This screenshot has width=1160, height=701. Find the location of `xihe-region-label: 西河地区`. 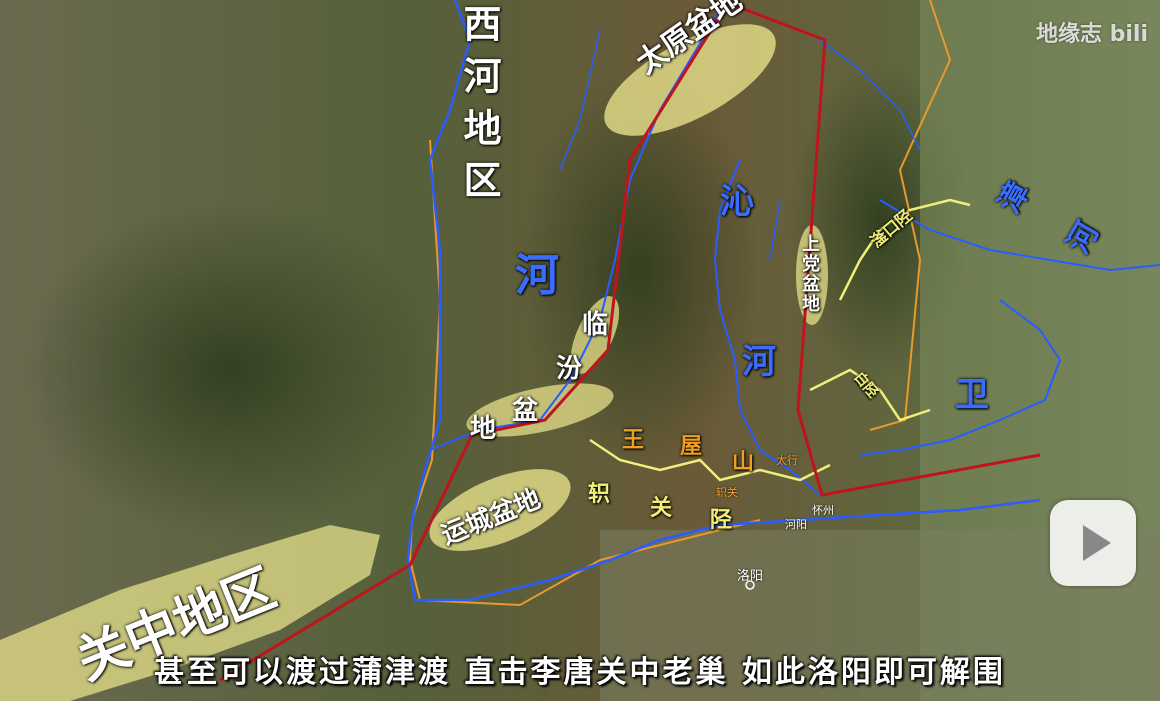

xihe-region-label: 西河地区 is located at coordinates (479, 108).